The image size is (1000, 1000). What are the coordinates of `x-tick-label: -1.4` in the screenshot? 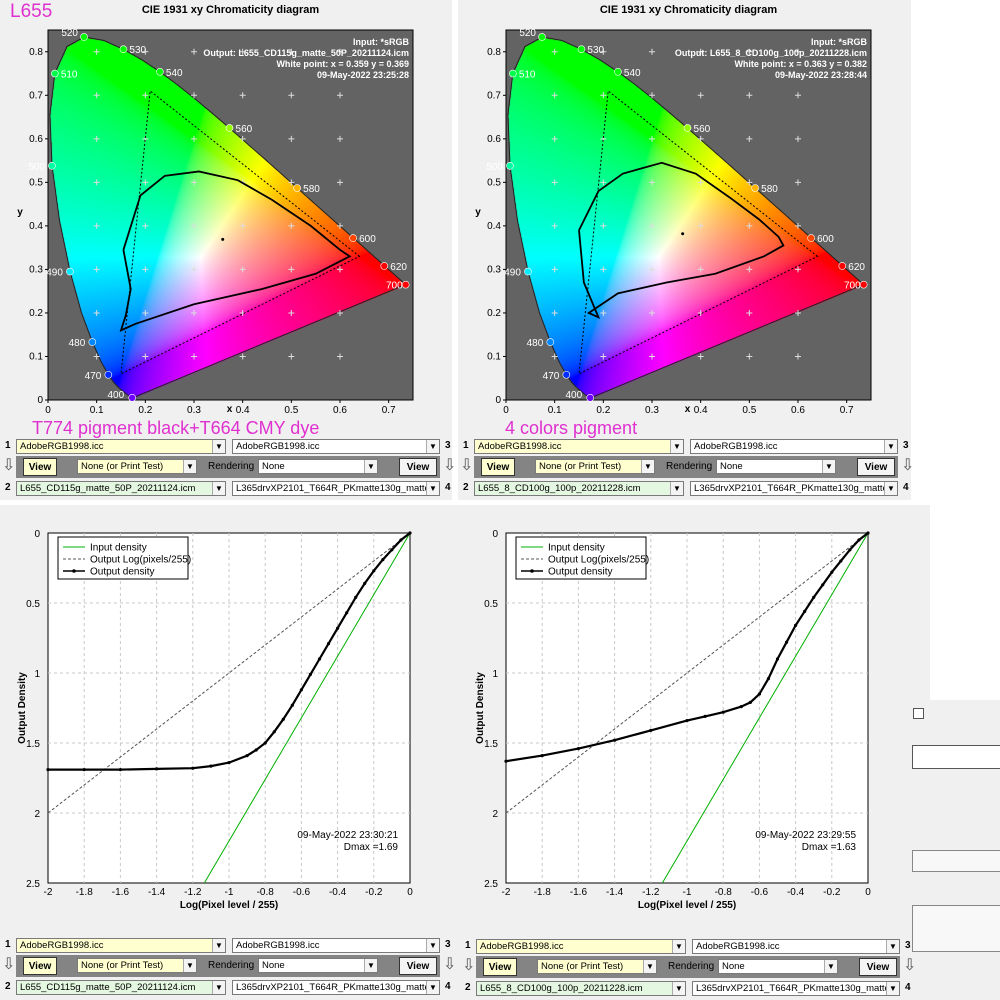 It's located at (615, 892).